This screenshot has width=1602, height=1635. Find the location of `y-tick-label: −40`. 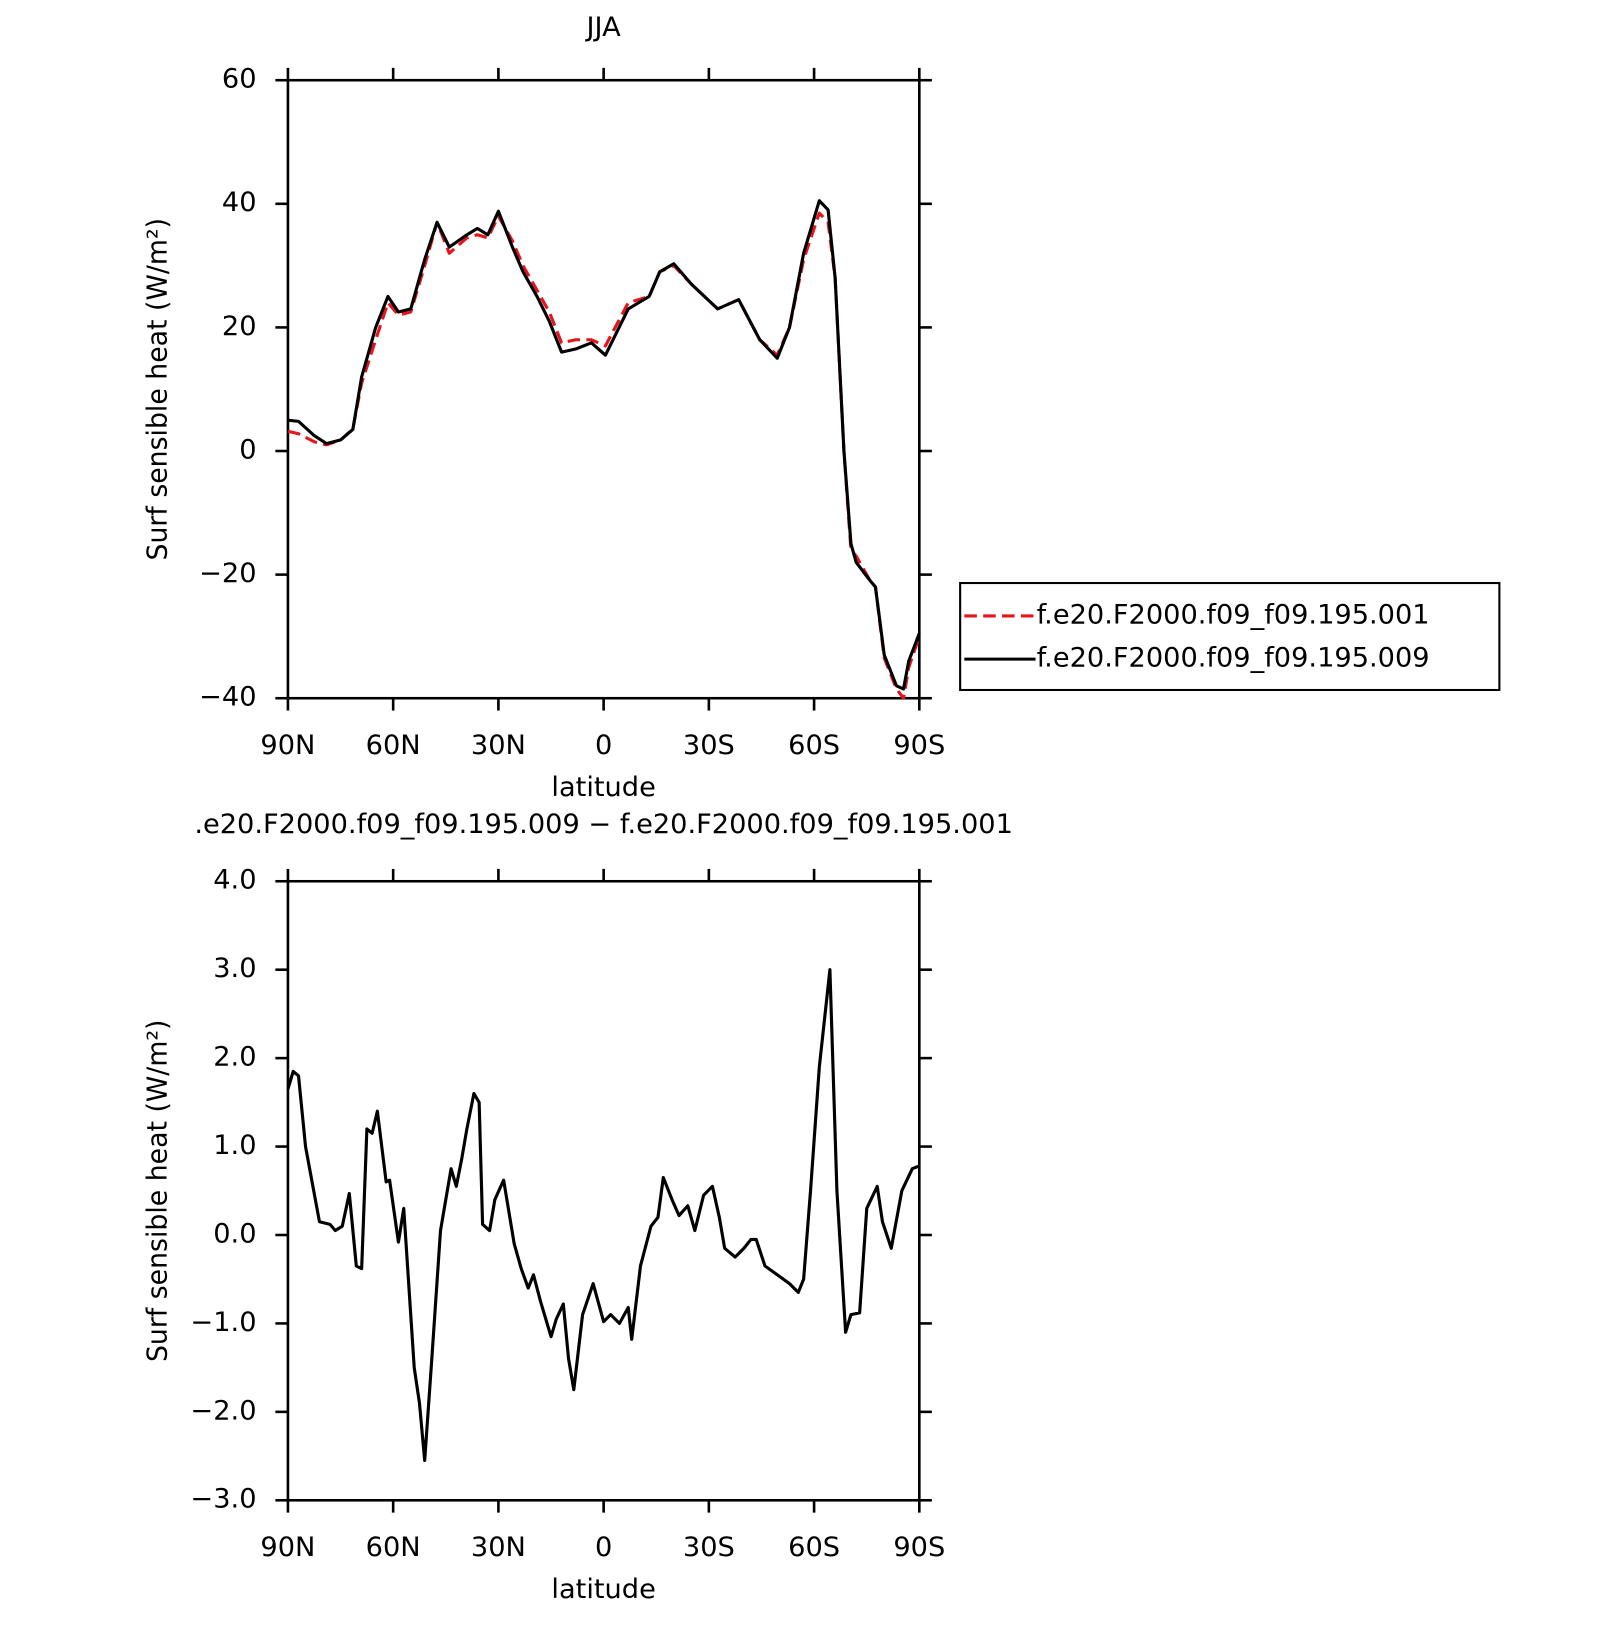

y-tick-label: −40 is located at coordinates (227, 697).